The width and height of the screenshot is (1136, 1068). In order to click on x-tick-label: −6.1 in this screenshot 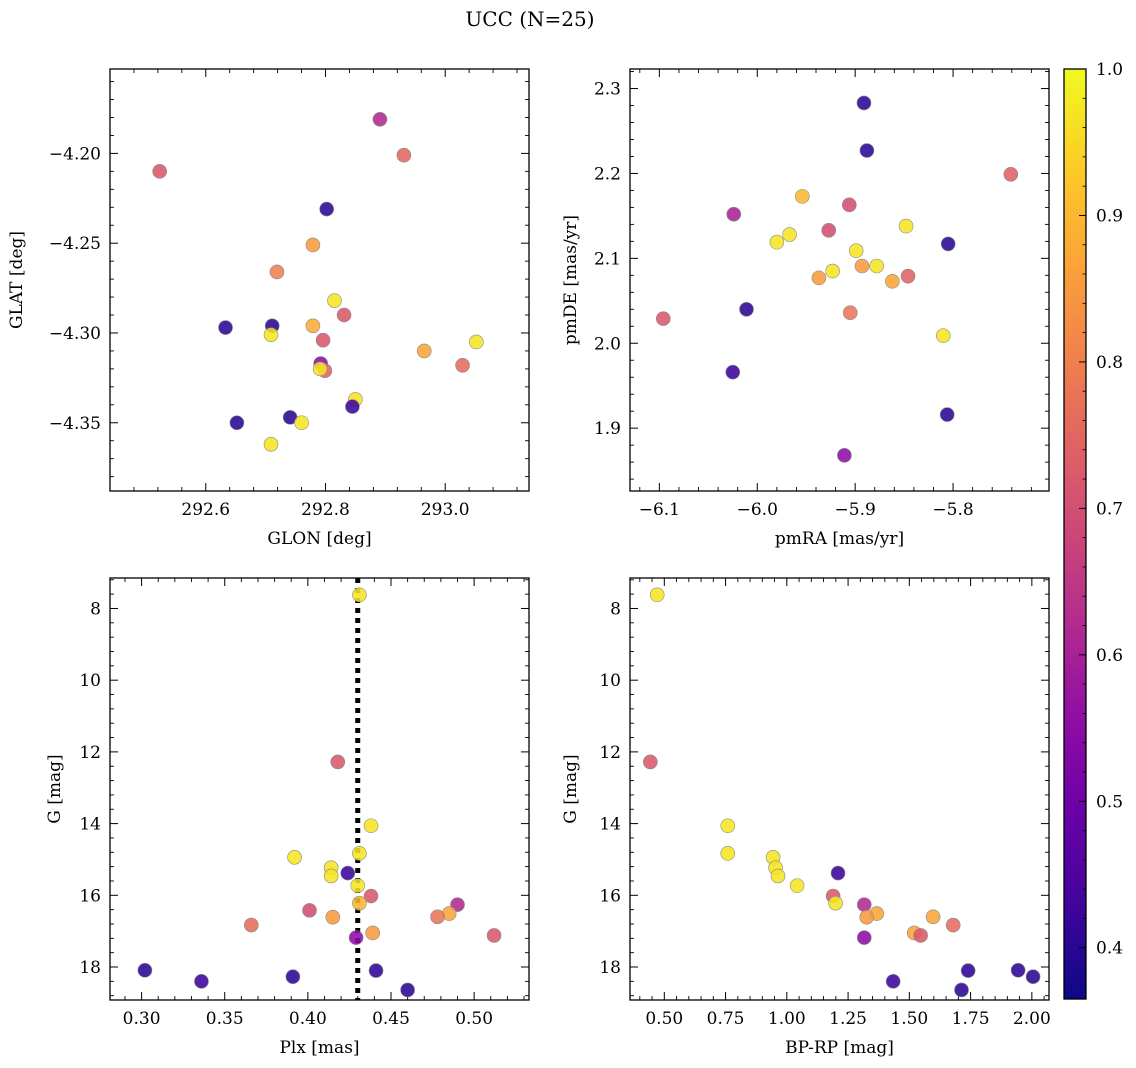, I will do `click(659, 510)`.